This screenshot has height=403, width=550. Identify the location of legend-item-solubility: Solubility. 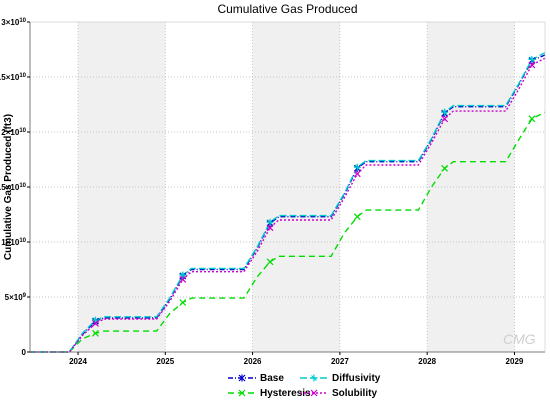
(338, 393).